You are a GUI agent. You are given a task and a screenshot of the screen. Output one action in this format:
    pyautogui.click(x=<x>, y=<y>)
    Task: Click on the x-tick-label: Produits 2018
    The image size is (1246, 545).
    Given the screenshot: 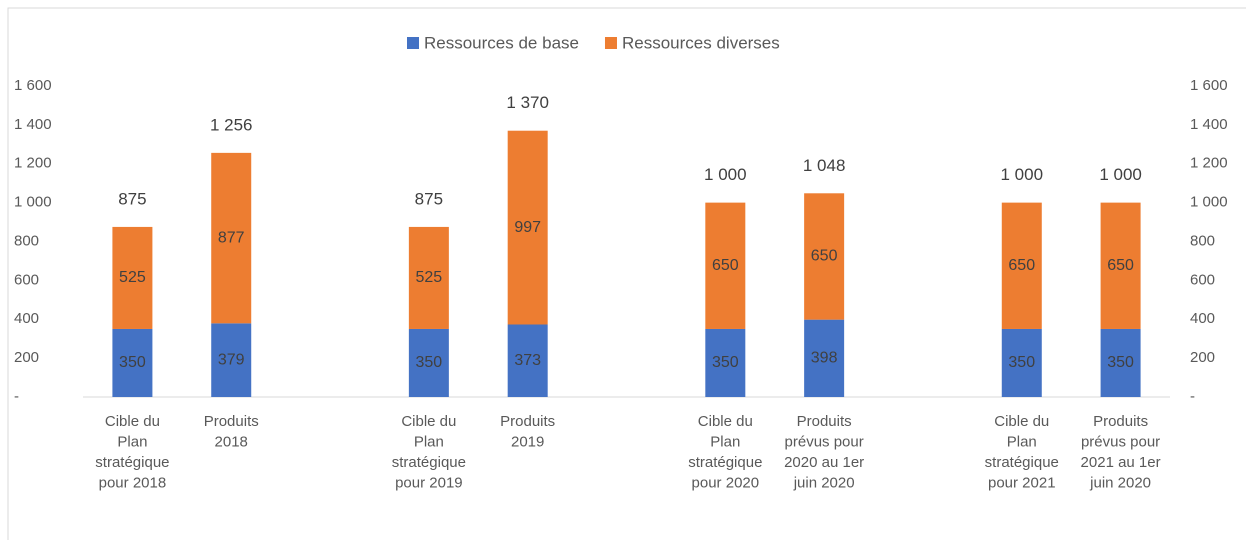 What is the action you would take?
    pyautogui.click(x=231, y=432)
    